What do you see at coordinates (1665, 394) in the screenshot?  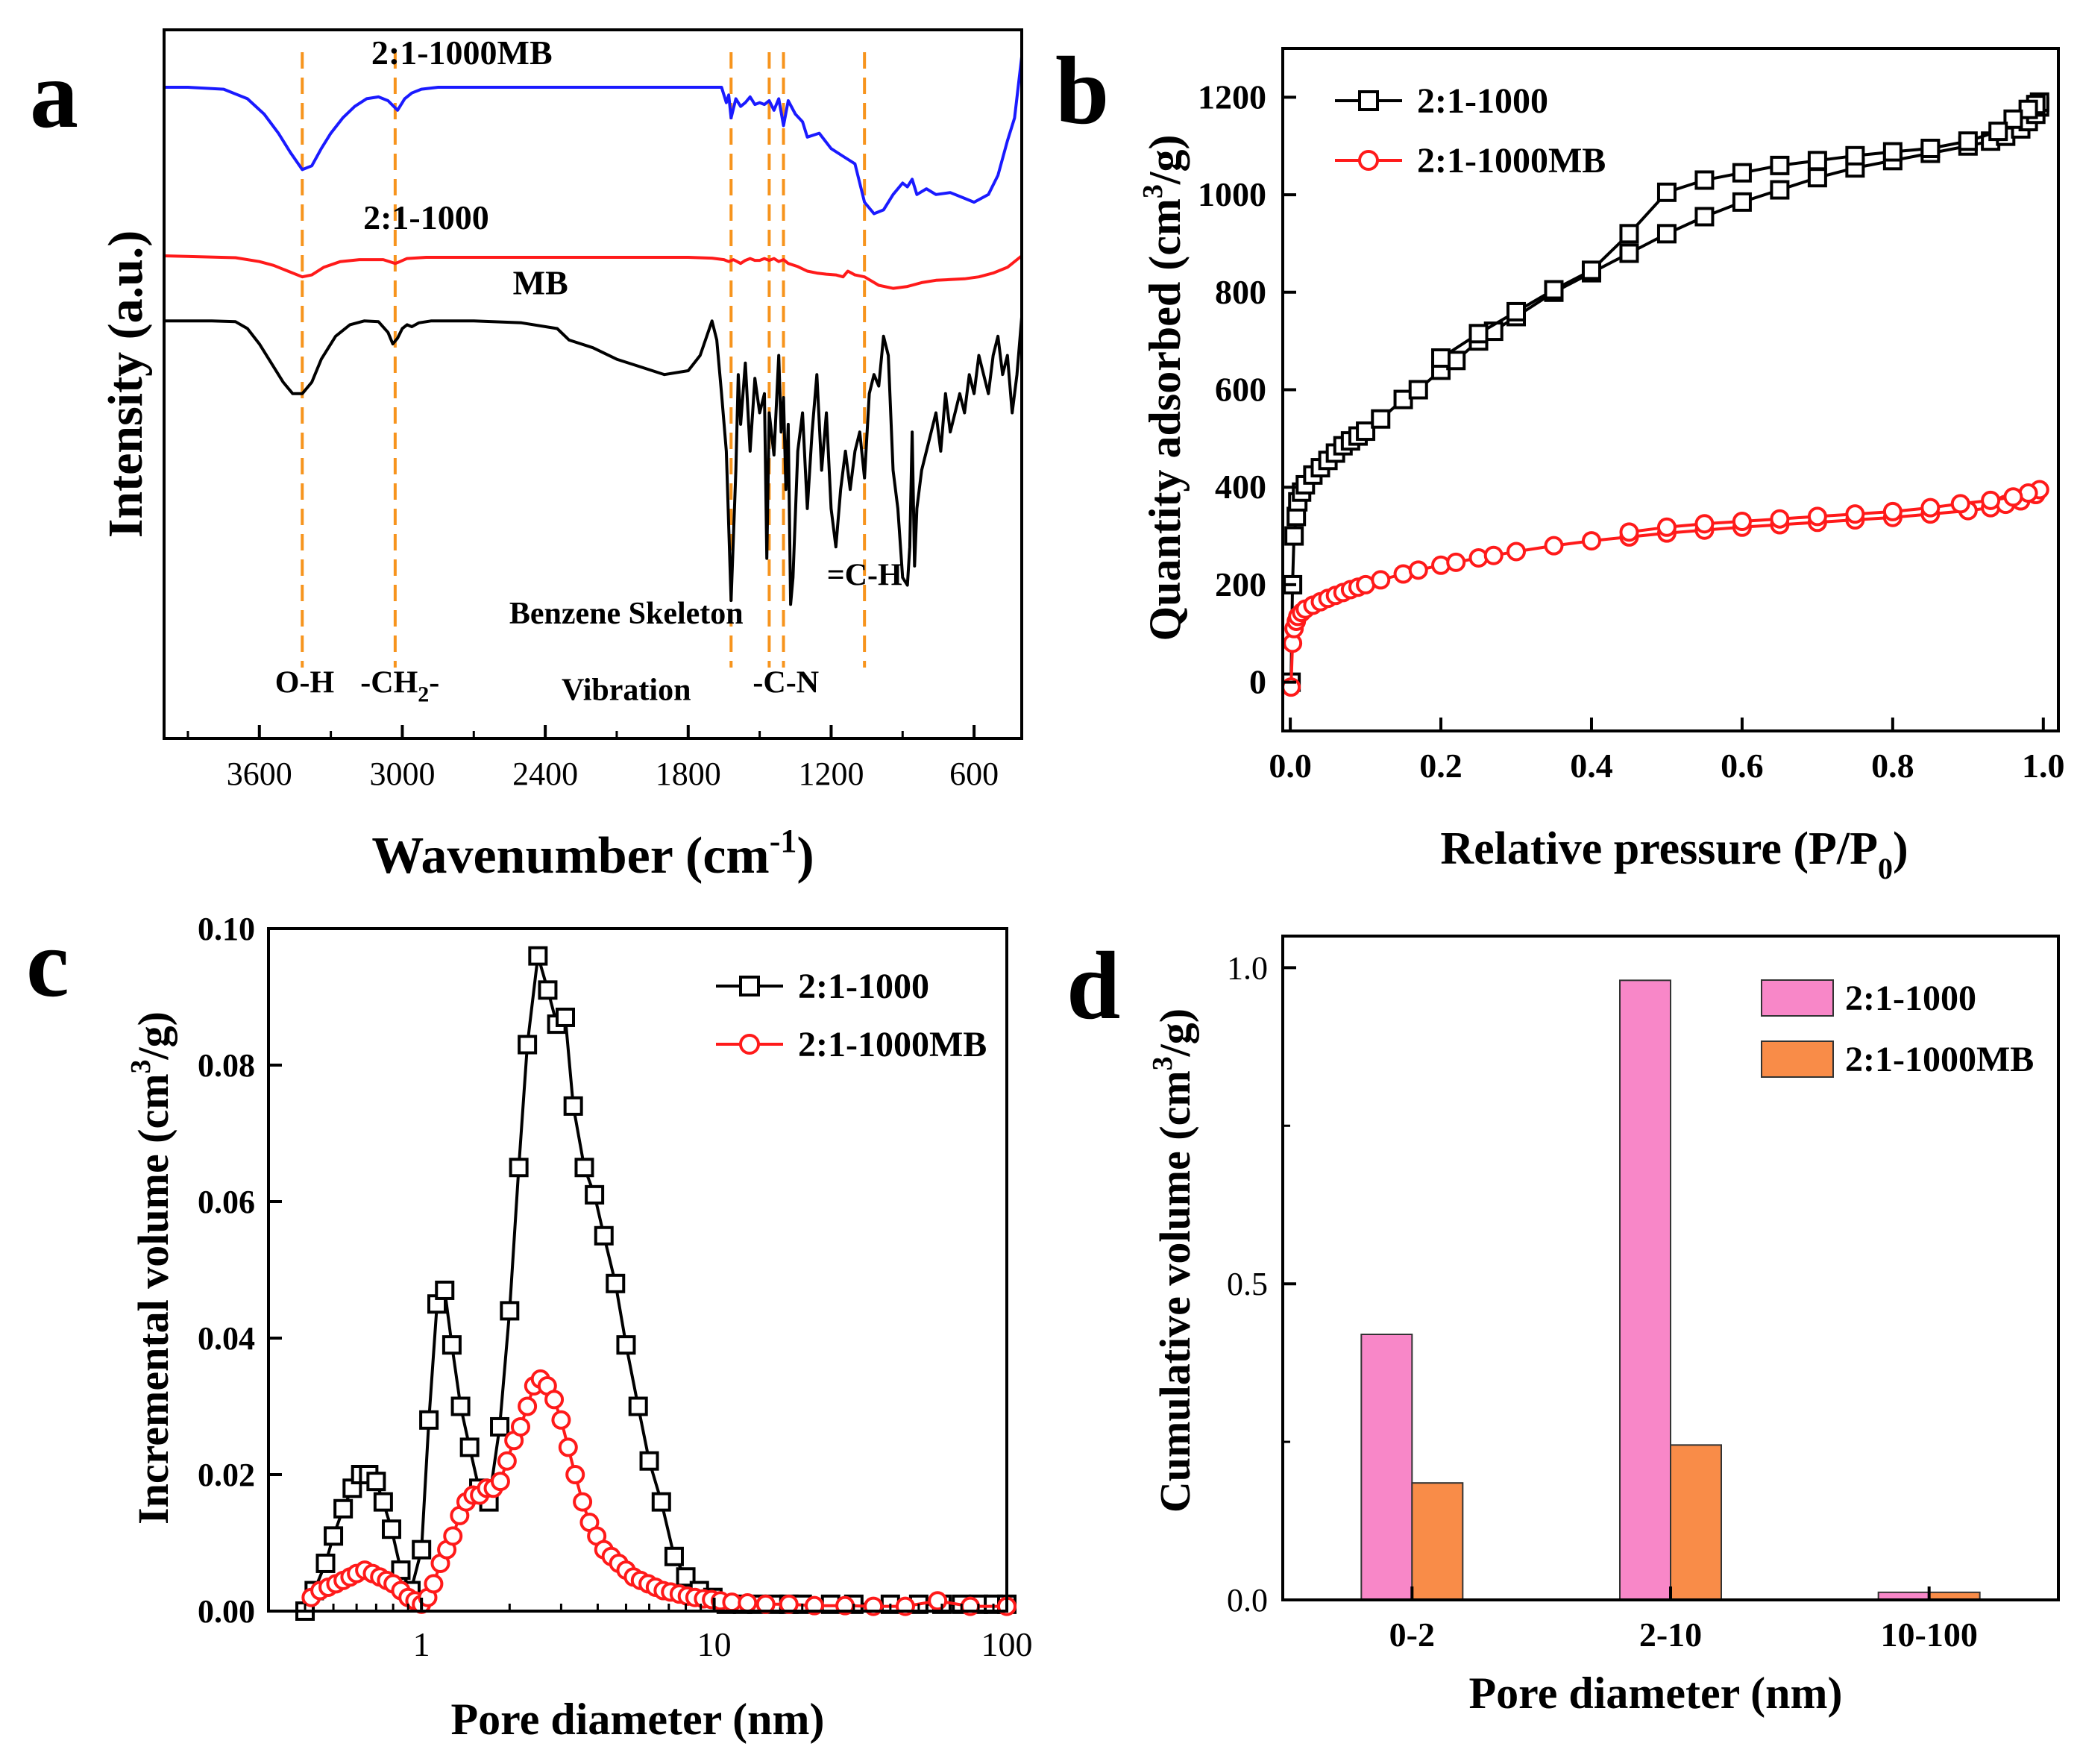 I see `panel-b-plot` at bounding box center [1665, 394].